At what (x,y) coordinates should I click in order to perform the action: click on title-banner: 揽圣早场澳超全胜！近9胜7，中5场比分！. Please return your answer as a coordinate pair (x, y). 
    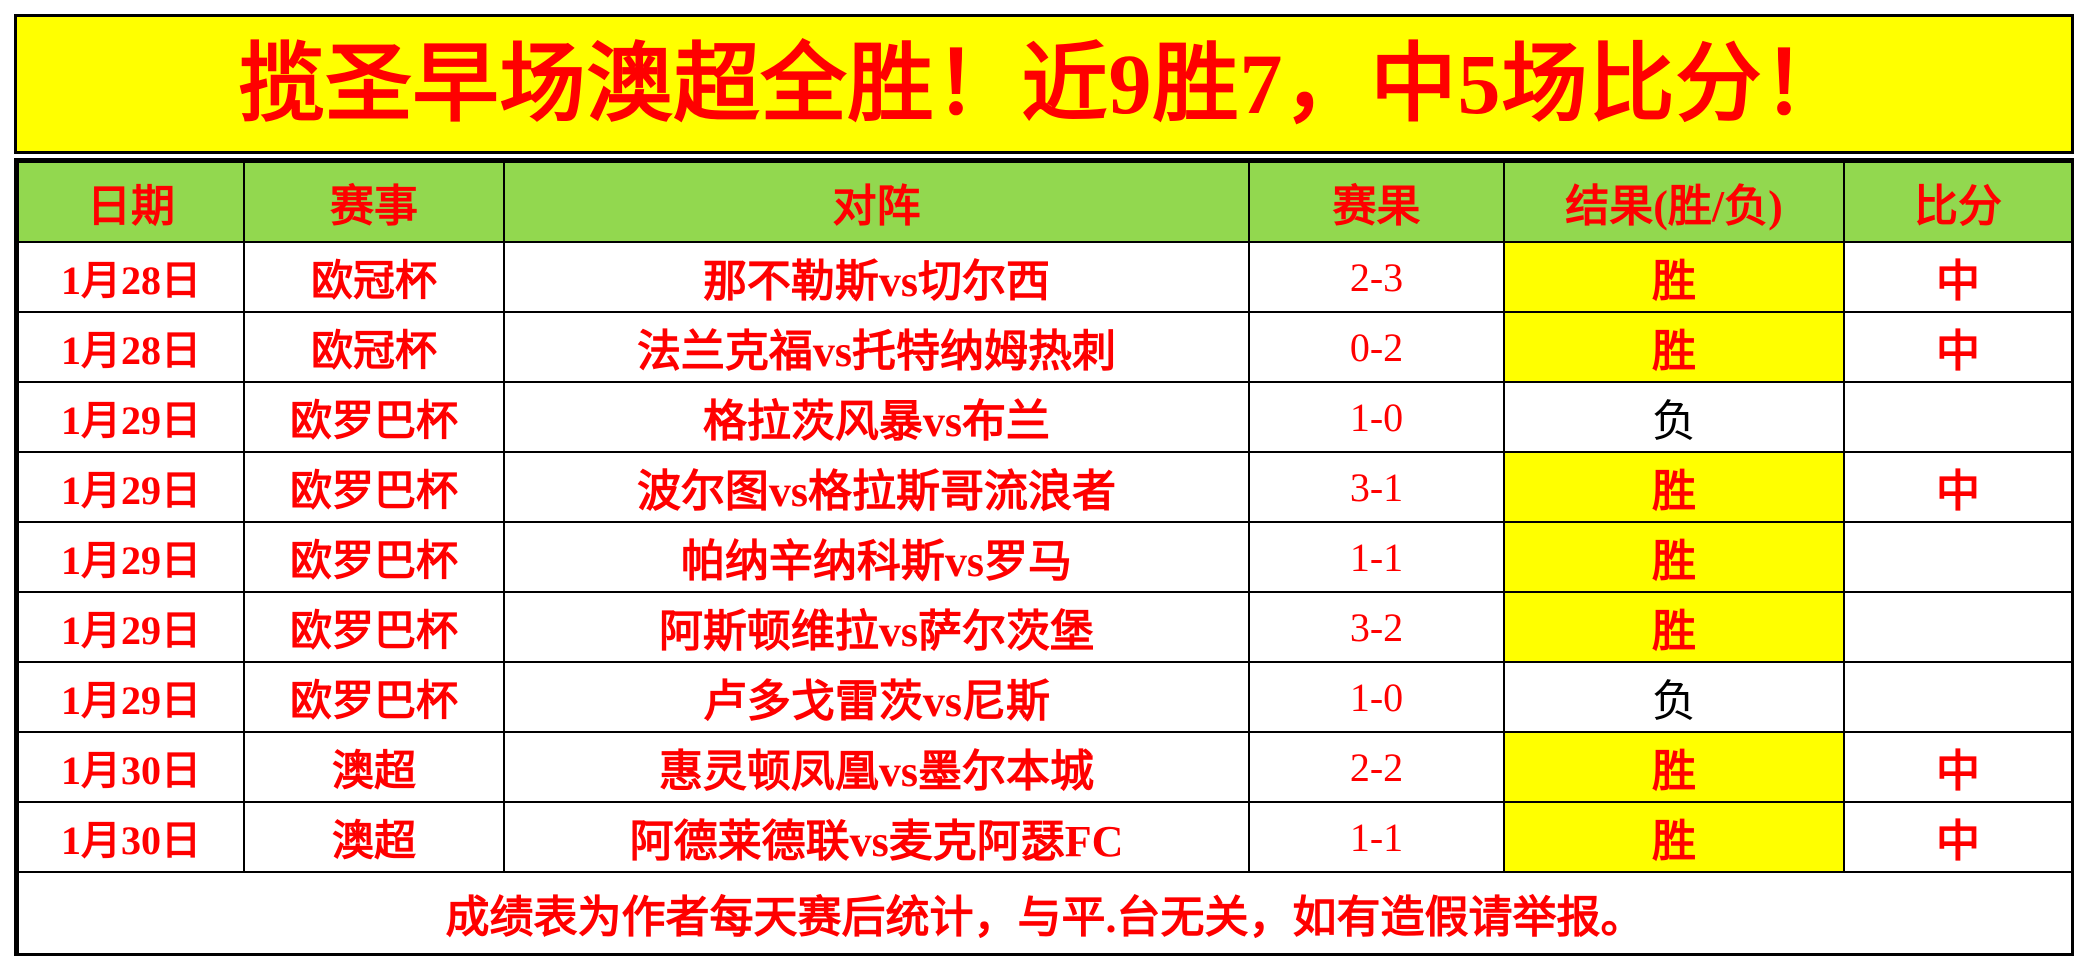
    Looking at the image, I should click on (1044, 84).